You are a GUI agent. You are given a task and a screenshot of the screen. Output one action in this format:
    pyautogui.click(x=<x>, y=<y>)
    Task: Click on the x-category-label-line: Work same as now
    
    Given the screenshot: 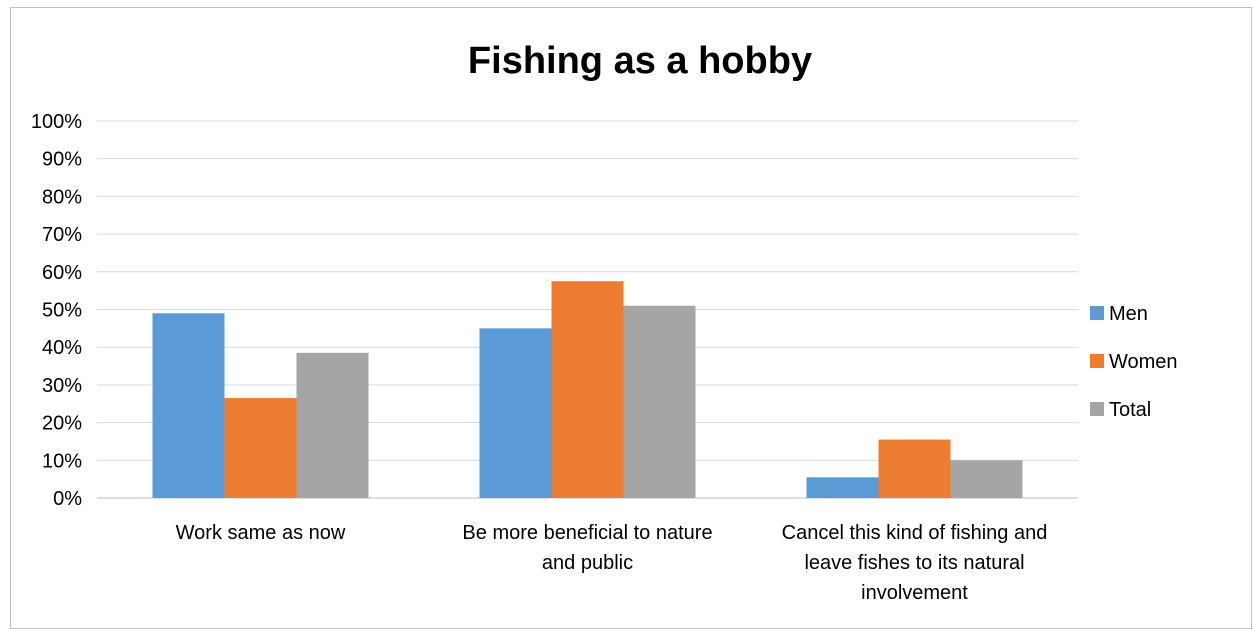 What is the action you would take?
    pyautogui.click(x=261, y=533)
    